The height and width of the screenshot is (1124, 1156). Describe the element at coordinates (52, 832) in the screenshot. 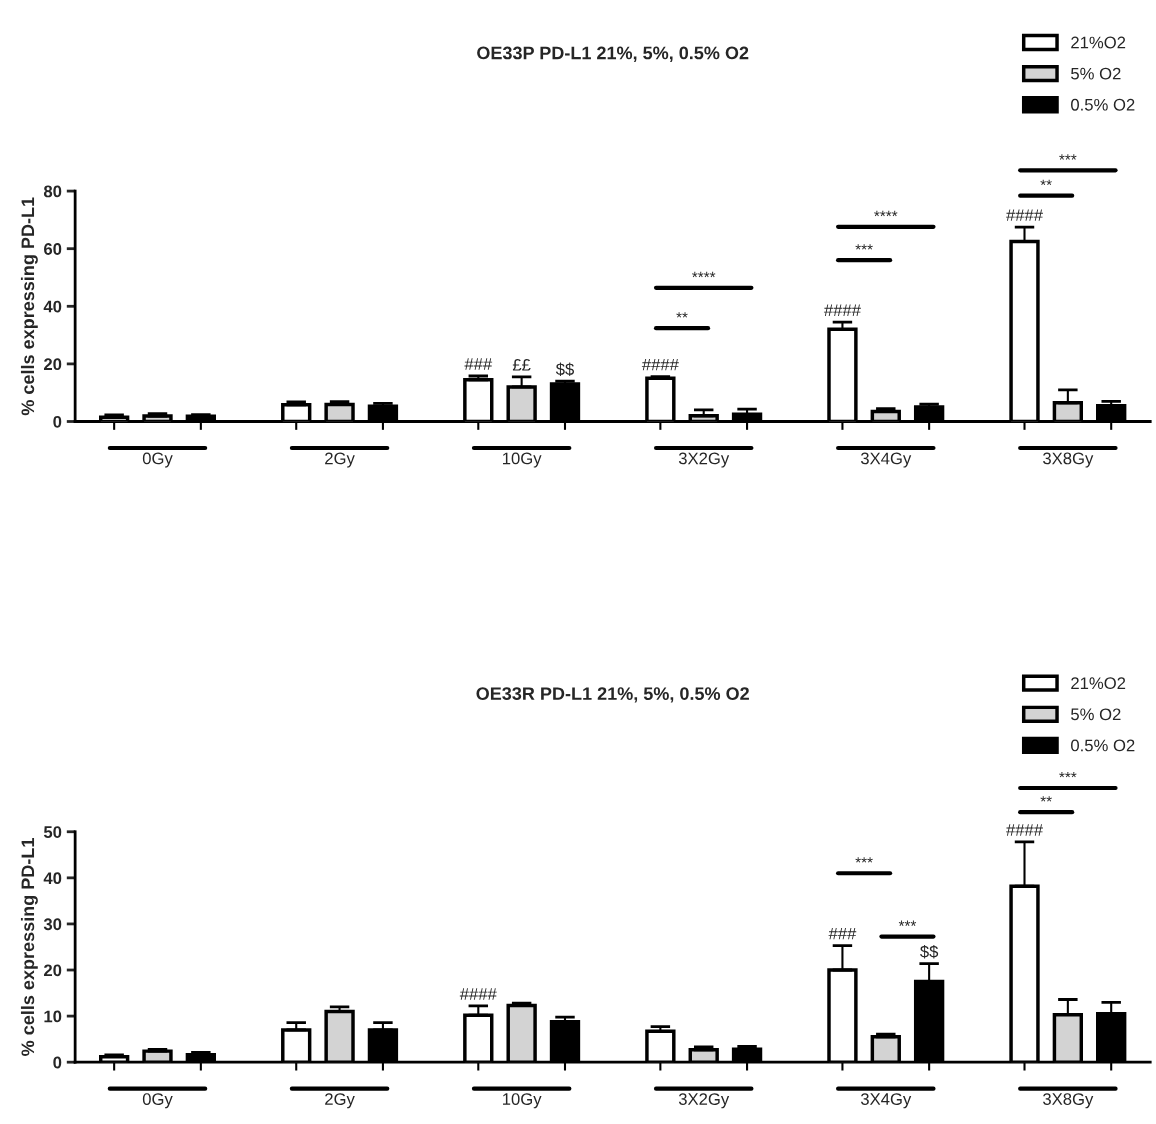

I see `y-tick-label: 50` at that location.